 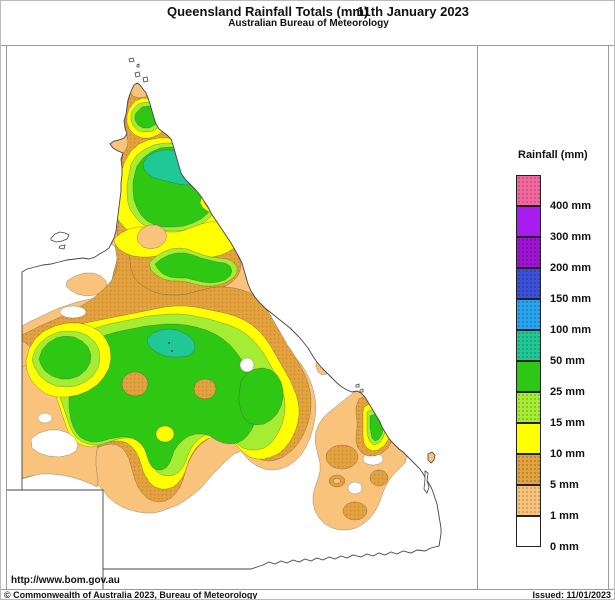 What do you see at coordinates (567, 361) in the screenshot?
I see `legend-label-50-mm: 50 mm` at bounding box center [567, 361].